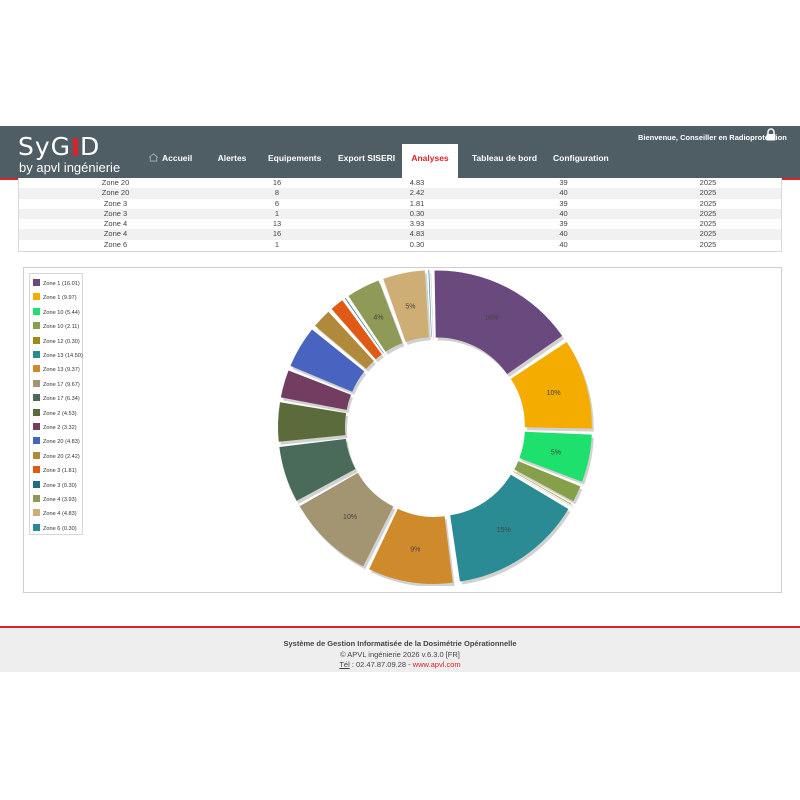  I want to click on legend-item: Zone 12 (0.30), so click(56, 341).